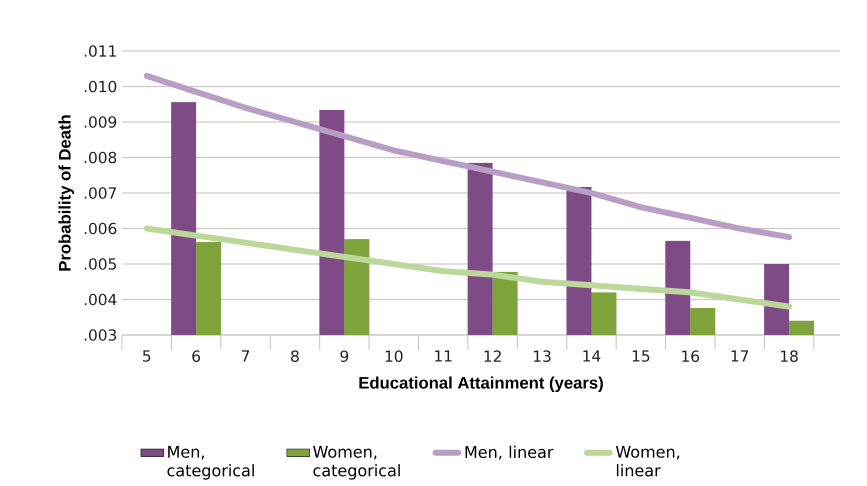 This screenshot has width=867, height=486. Describe the element at coordinates (481, 384) in the screenshot. I see `x-axis-title: Educational Attainment (years)` at that location.